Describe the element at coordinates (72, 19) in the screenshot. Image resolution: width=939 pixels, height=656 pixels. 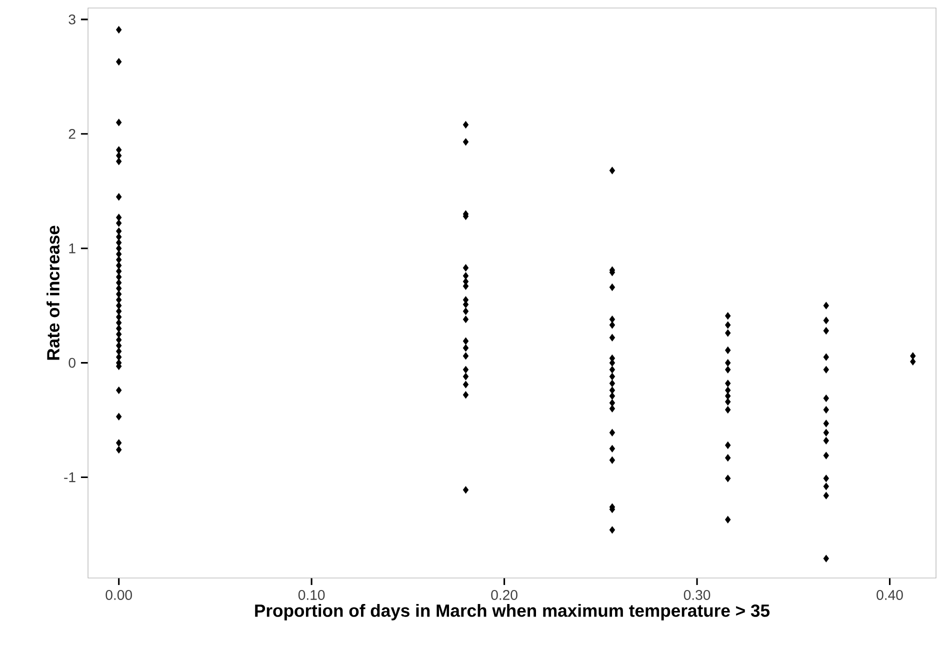
I see `y-tick-label: 3` at that location.